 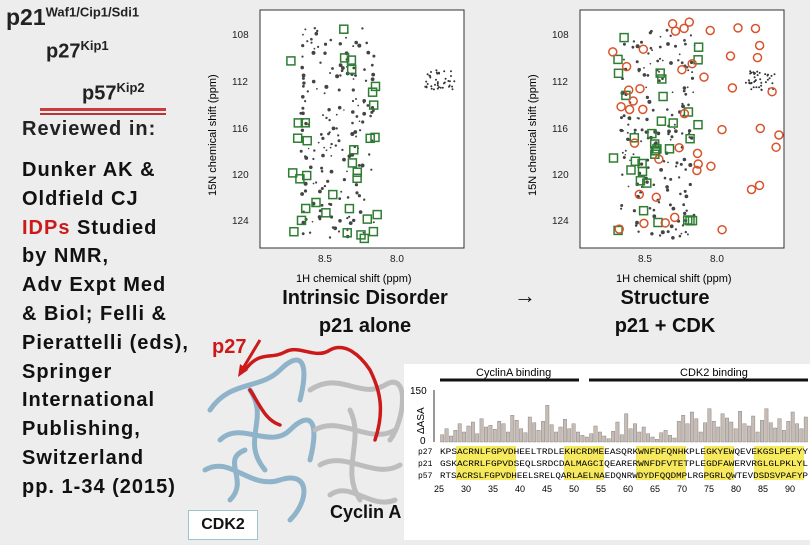 What do you see at coordinates (614, 489) in the screenshot?
I see `sequence-ticks: 25 30 35 40 45 50 55 60 65 70 75 80 85 90` at bounding box center [614, 489].